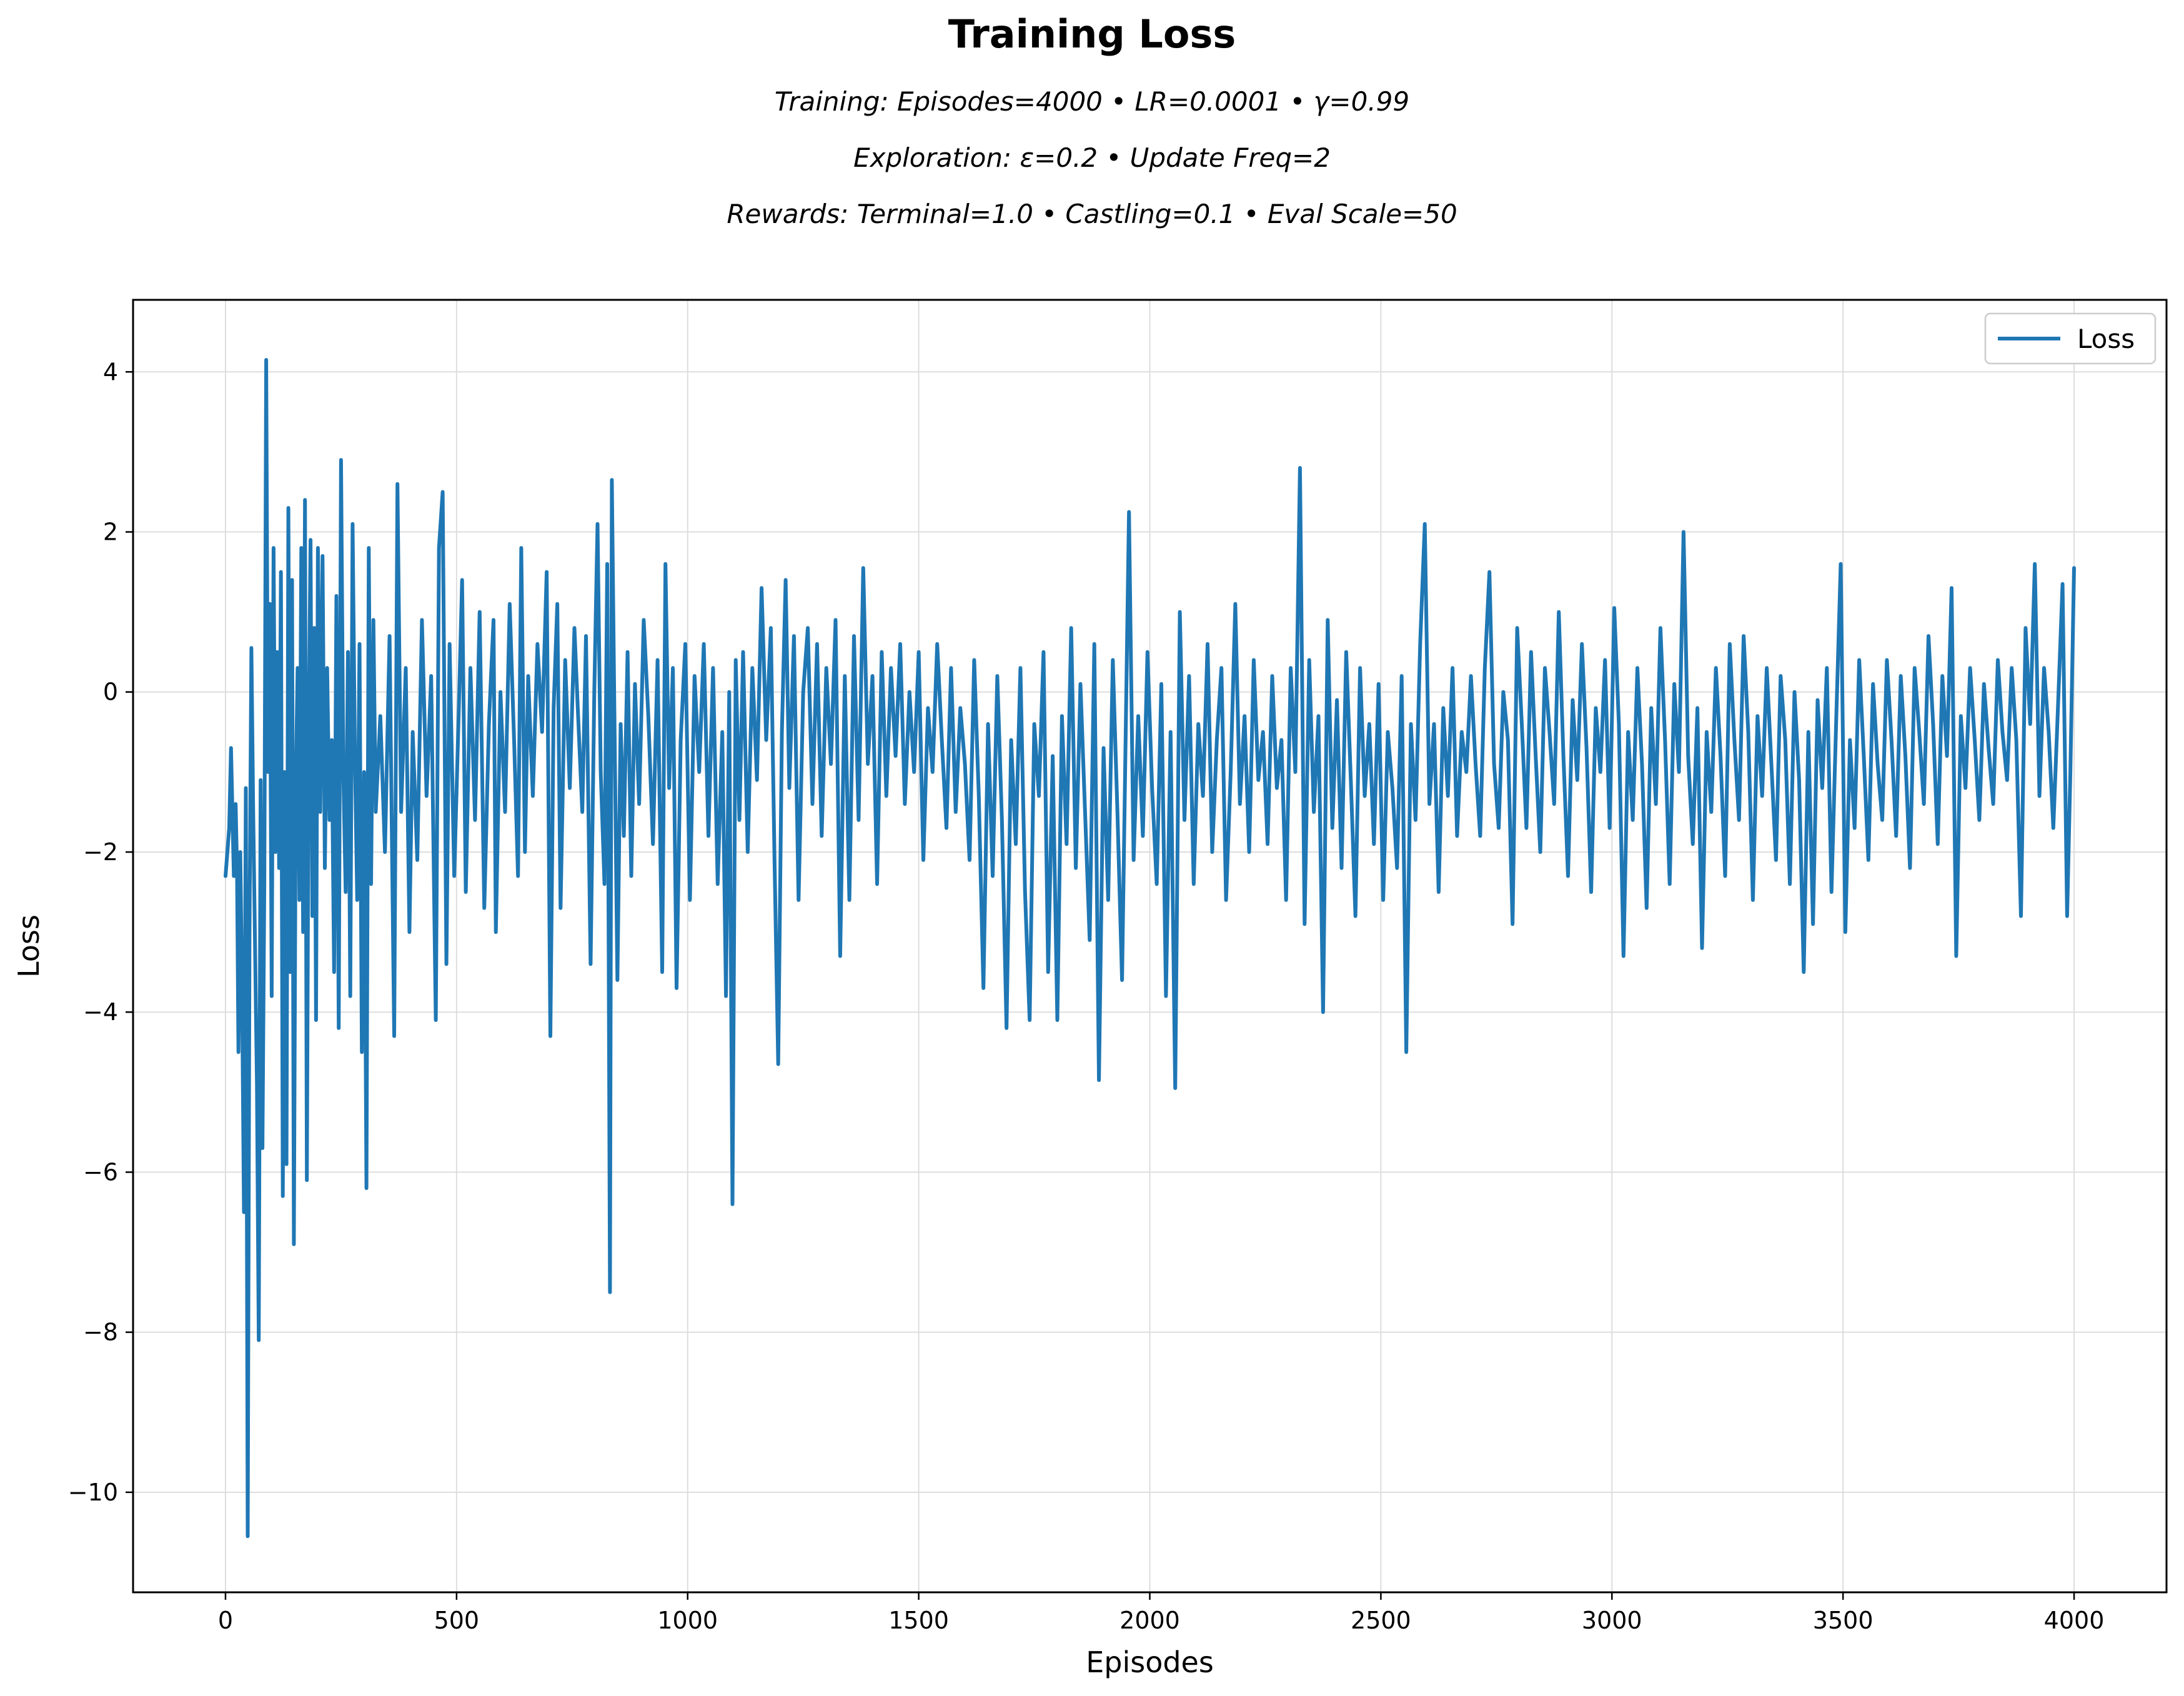  I want to click on y-axis-label: Loss, so click(29, 946).